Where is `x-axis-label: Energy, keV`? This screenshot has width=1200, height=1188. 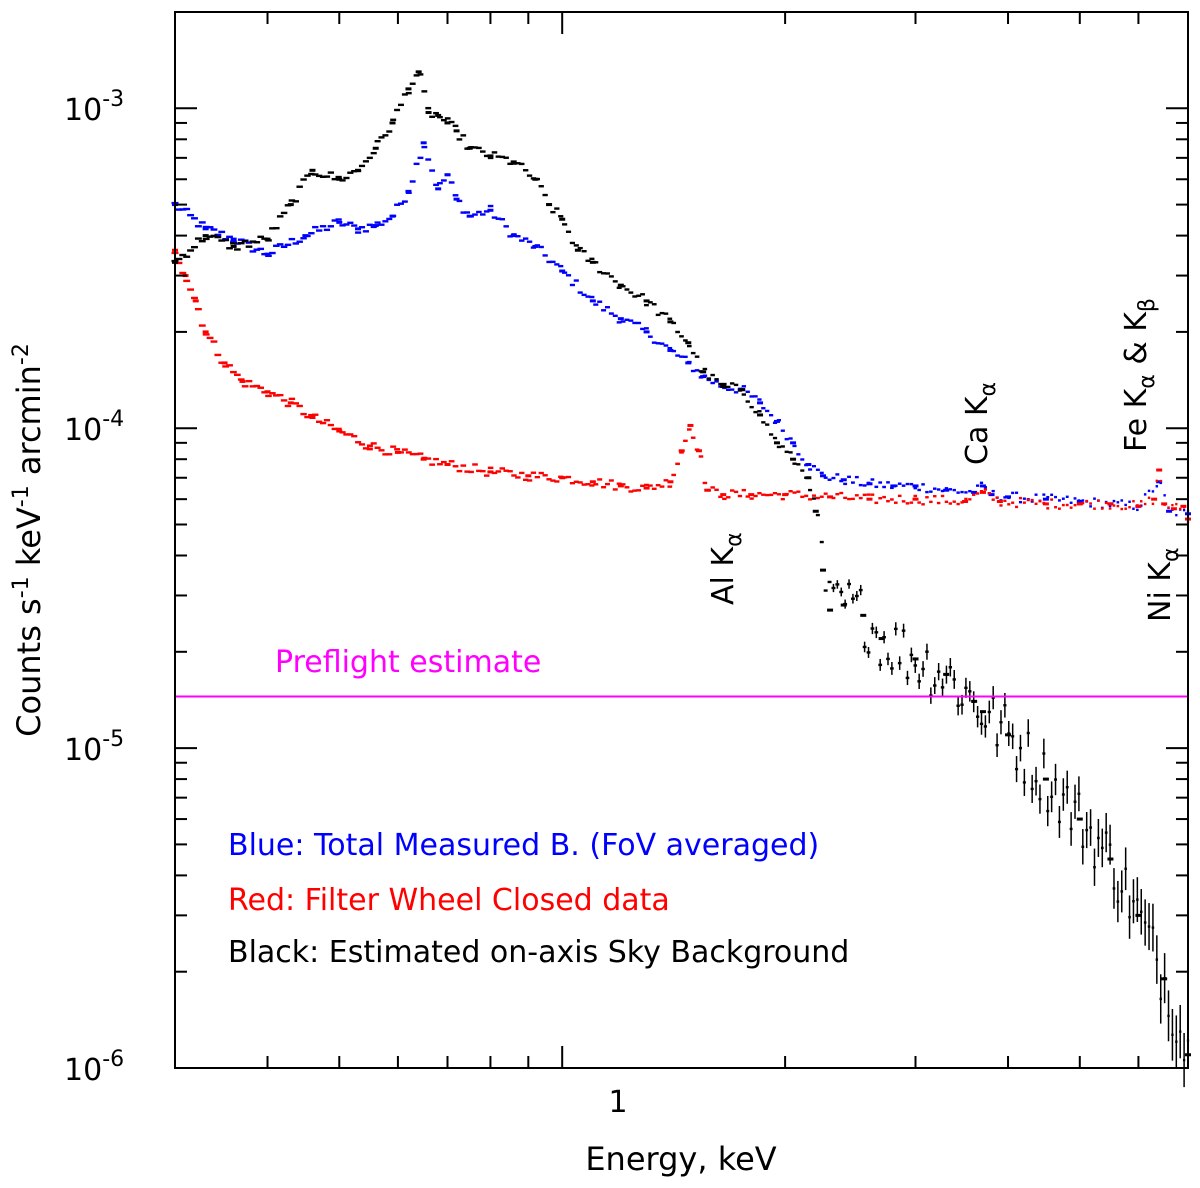 x-axis-label: Energy, keV is located at coordinates (680, 1159).